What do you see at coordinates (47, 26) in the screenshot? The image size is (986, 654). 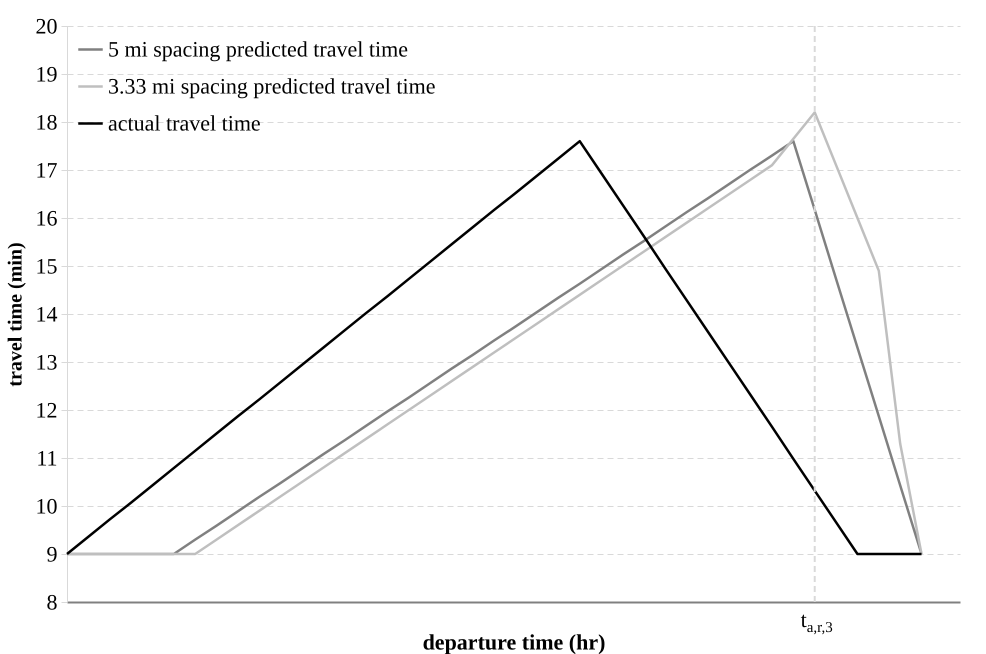 I see `y-tick-label: 20` at bounding box center [47, 26].